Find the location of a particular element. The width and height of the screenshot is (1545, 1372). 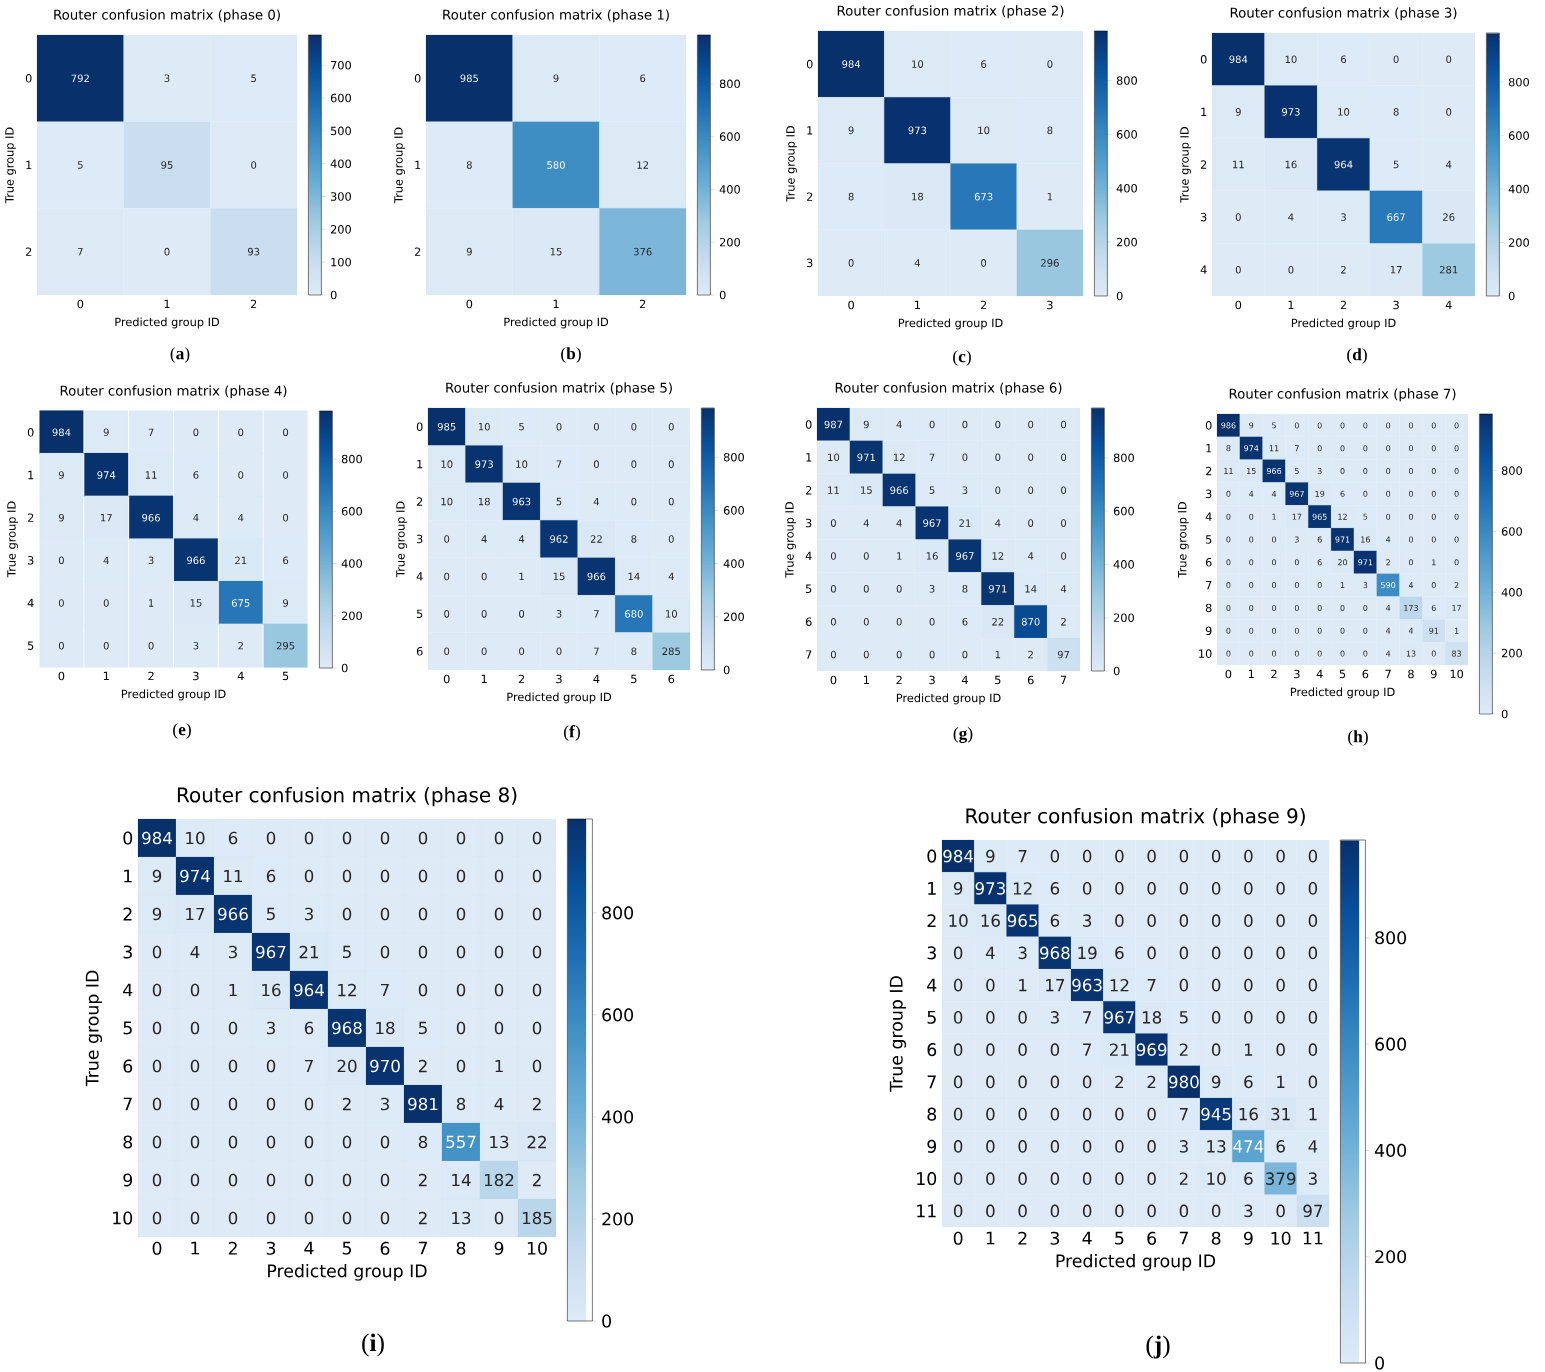

y-tick-label: 0 is located at coordinates (808, 424).